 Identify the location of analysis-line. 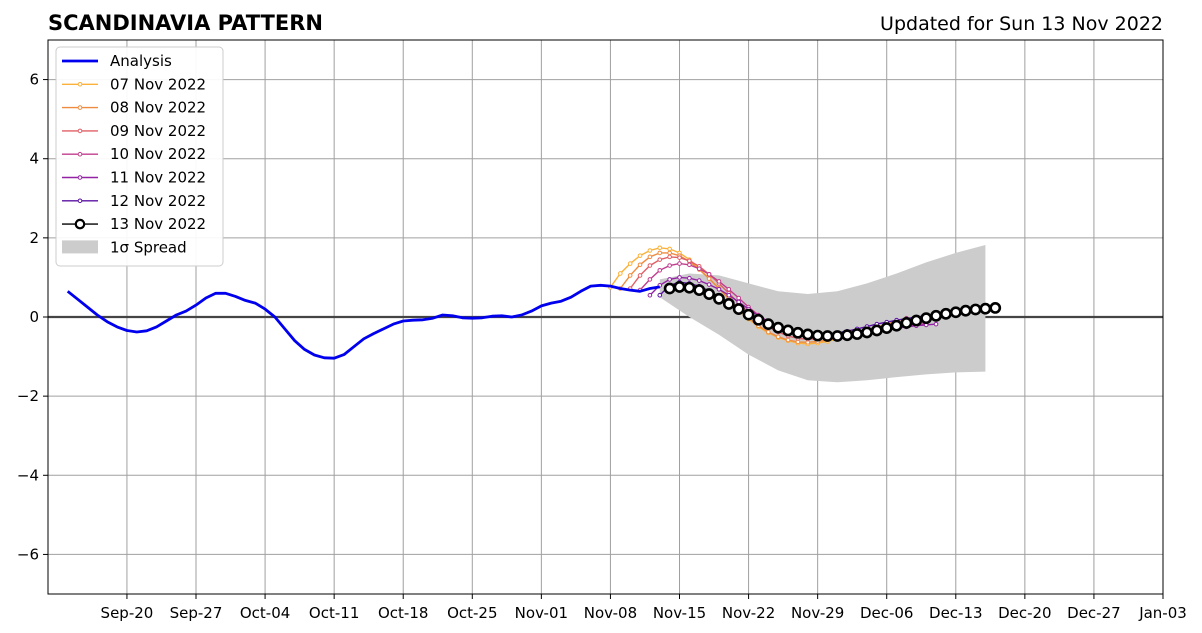
(363, 321).